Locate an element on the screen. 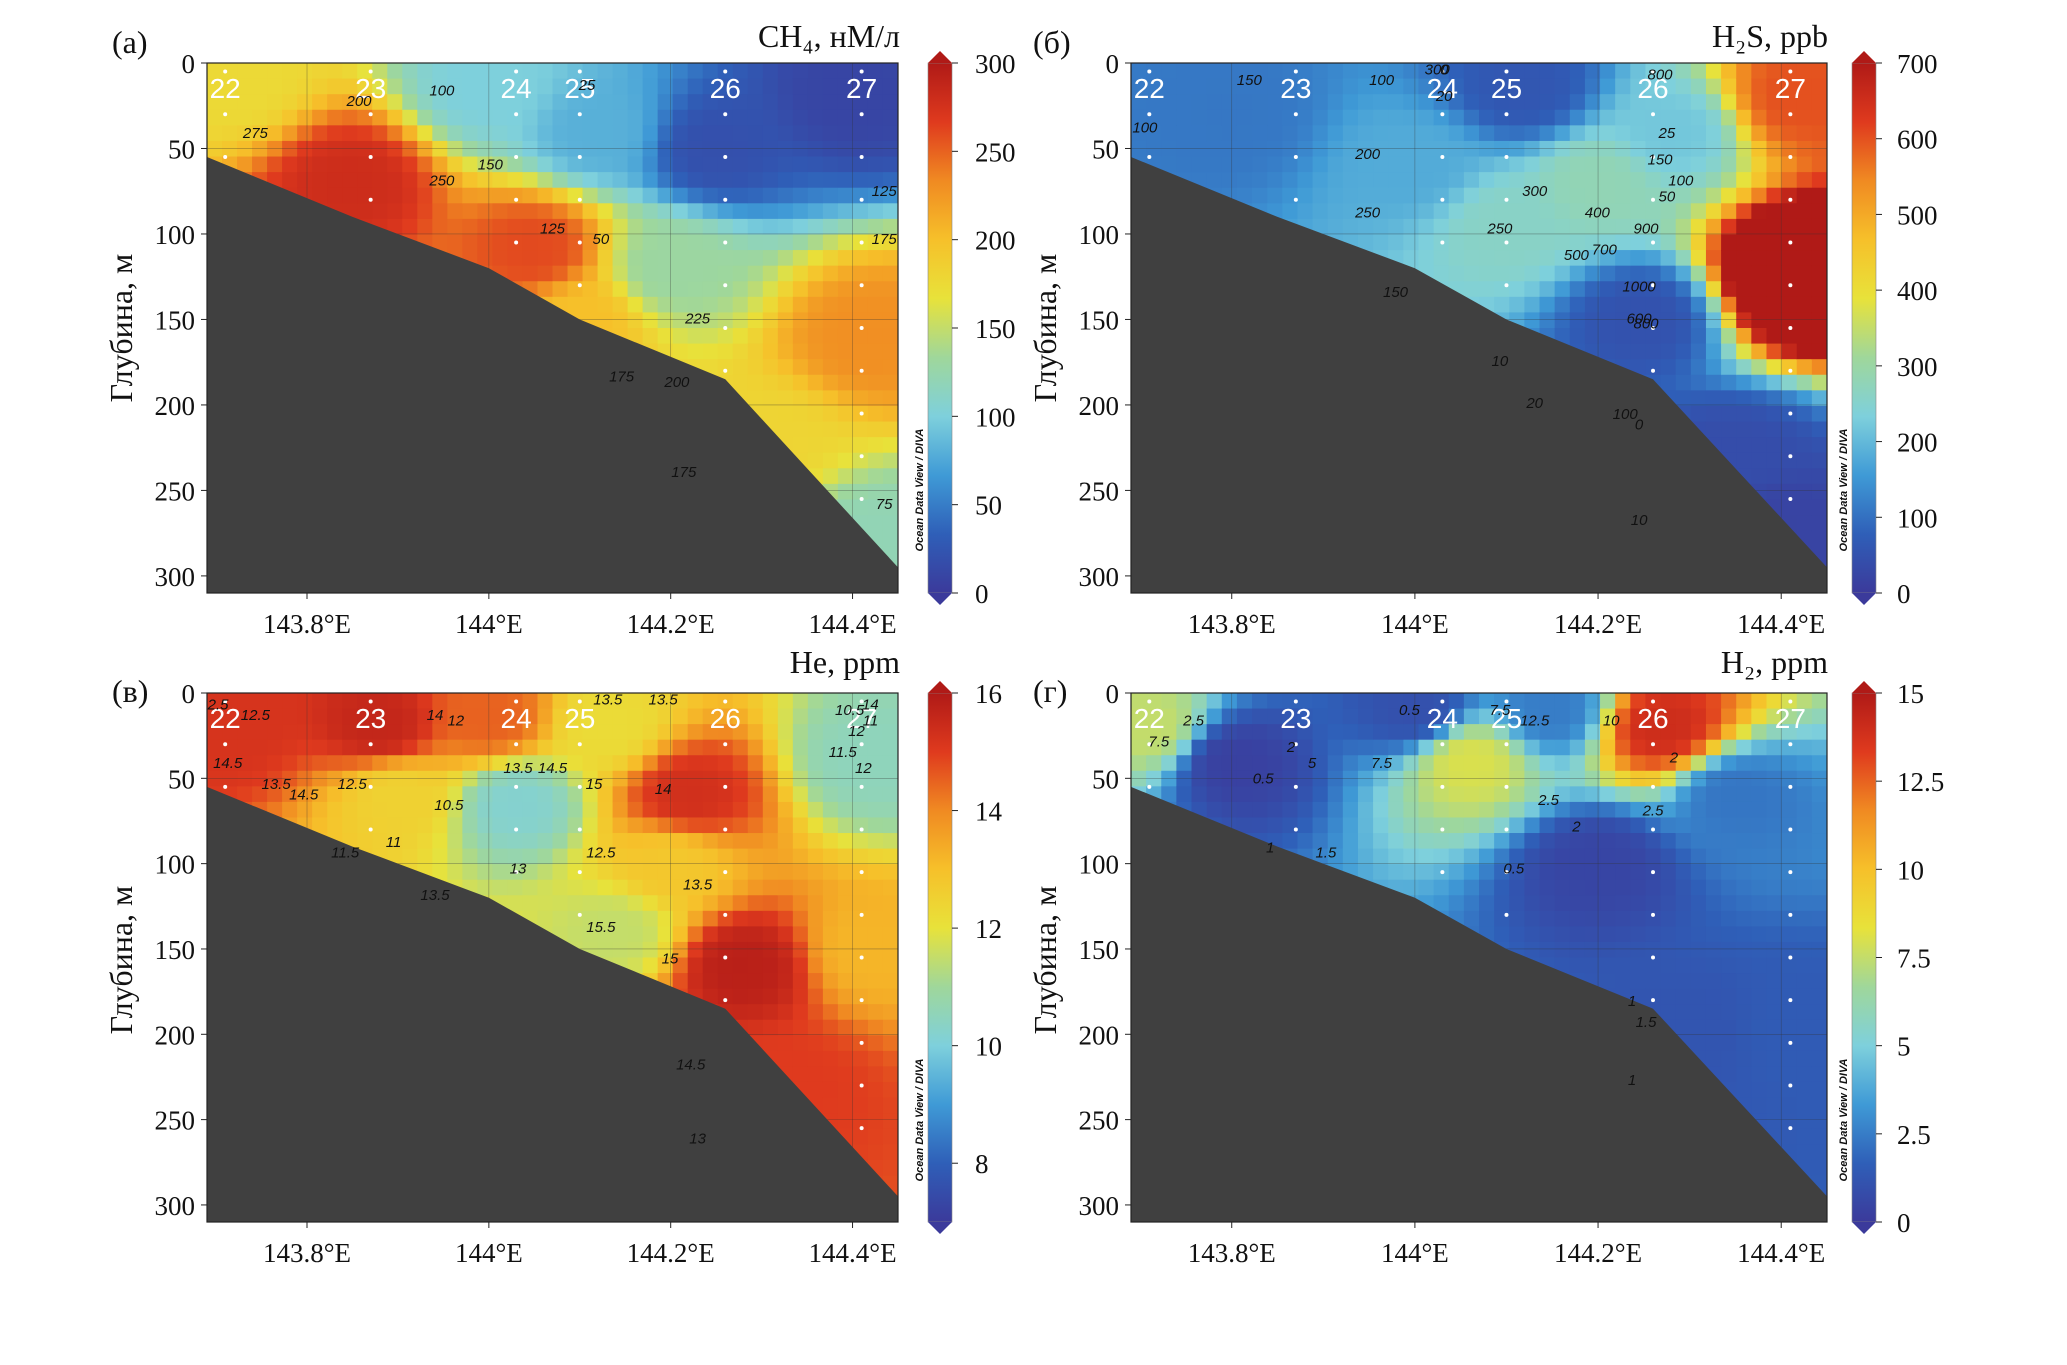  contour-label: 25 is located at coordinates (587, 85).